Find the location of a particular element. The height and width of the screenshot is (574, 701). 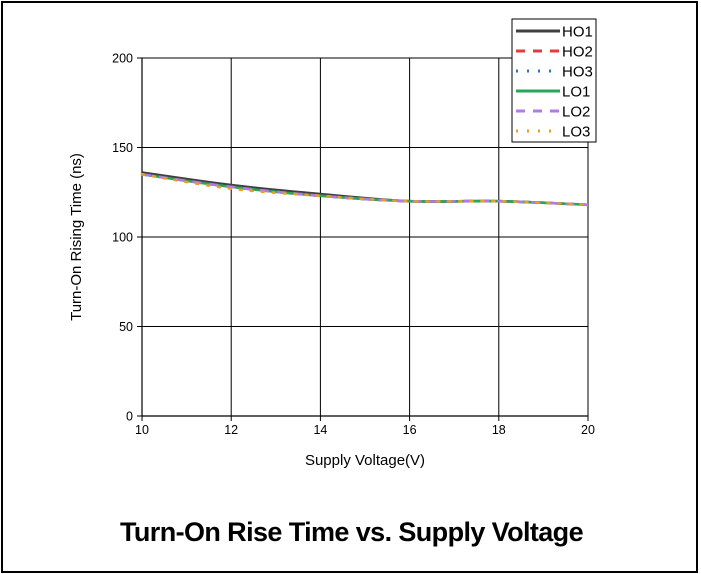

legend-label-ho2: HO2 is located at coordinates (577, 52).